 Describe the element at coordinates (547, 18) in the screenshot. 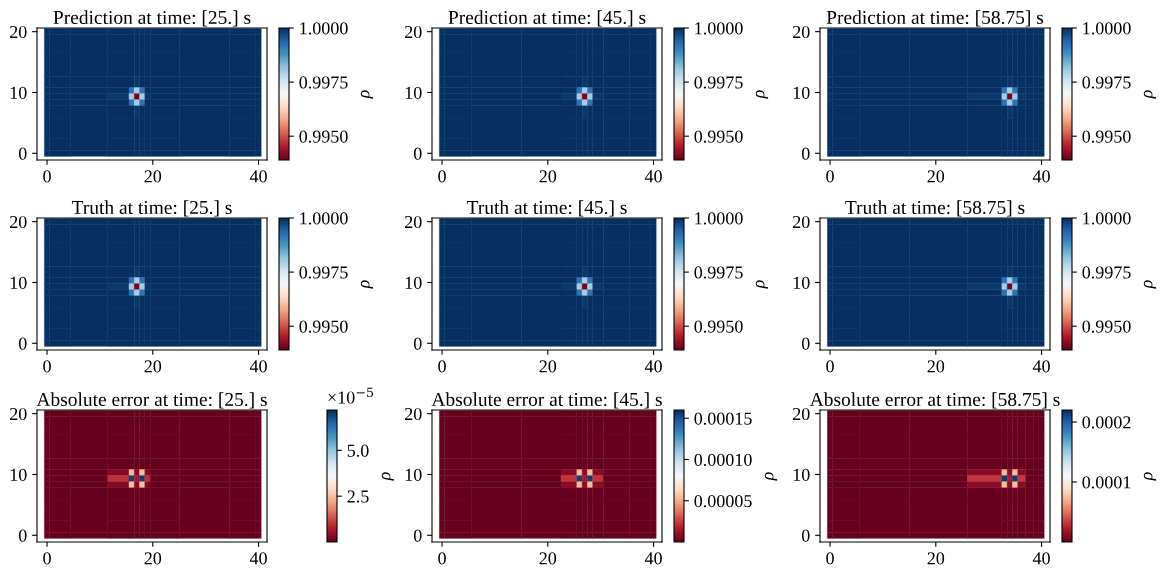

I see `chart-title: Prediction at time: [45.] s` at that location.